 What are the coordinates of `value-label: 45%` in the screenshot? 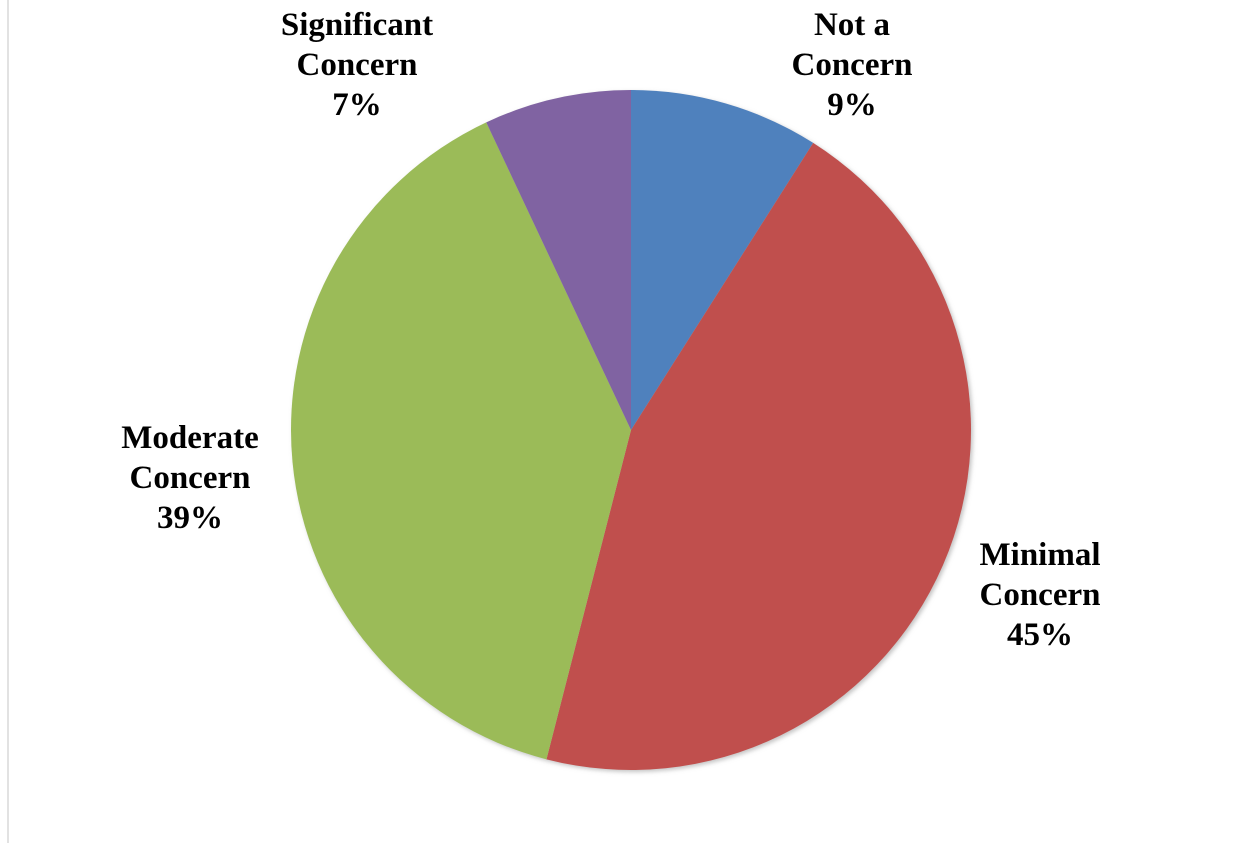 It's located at (1040, 635).